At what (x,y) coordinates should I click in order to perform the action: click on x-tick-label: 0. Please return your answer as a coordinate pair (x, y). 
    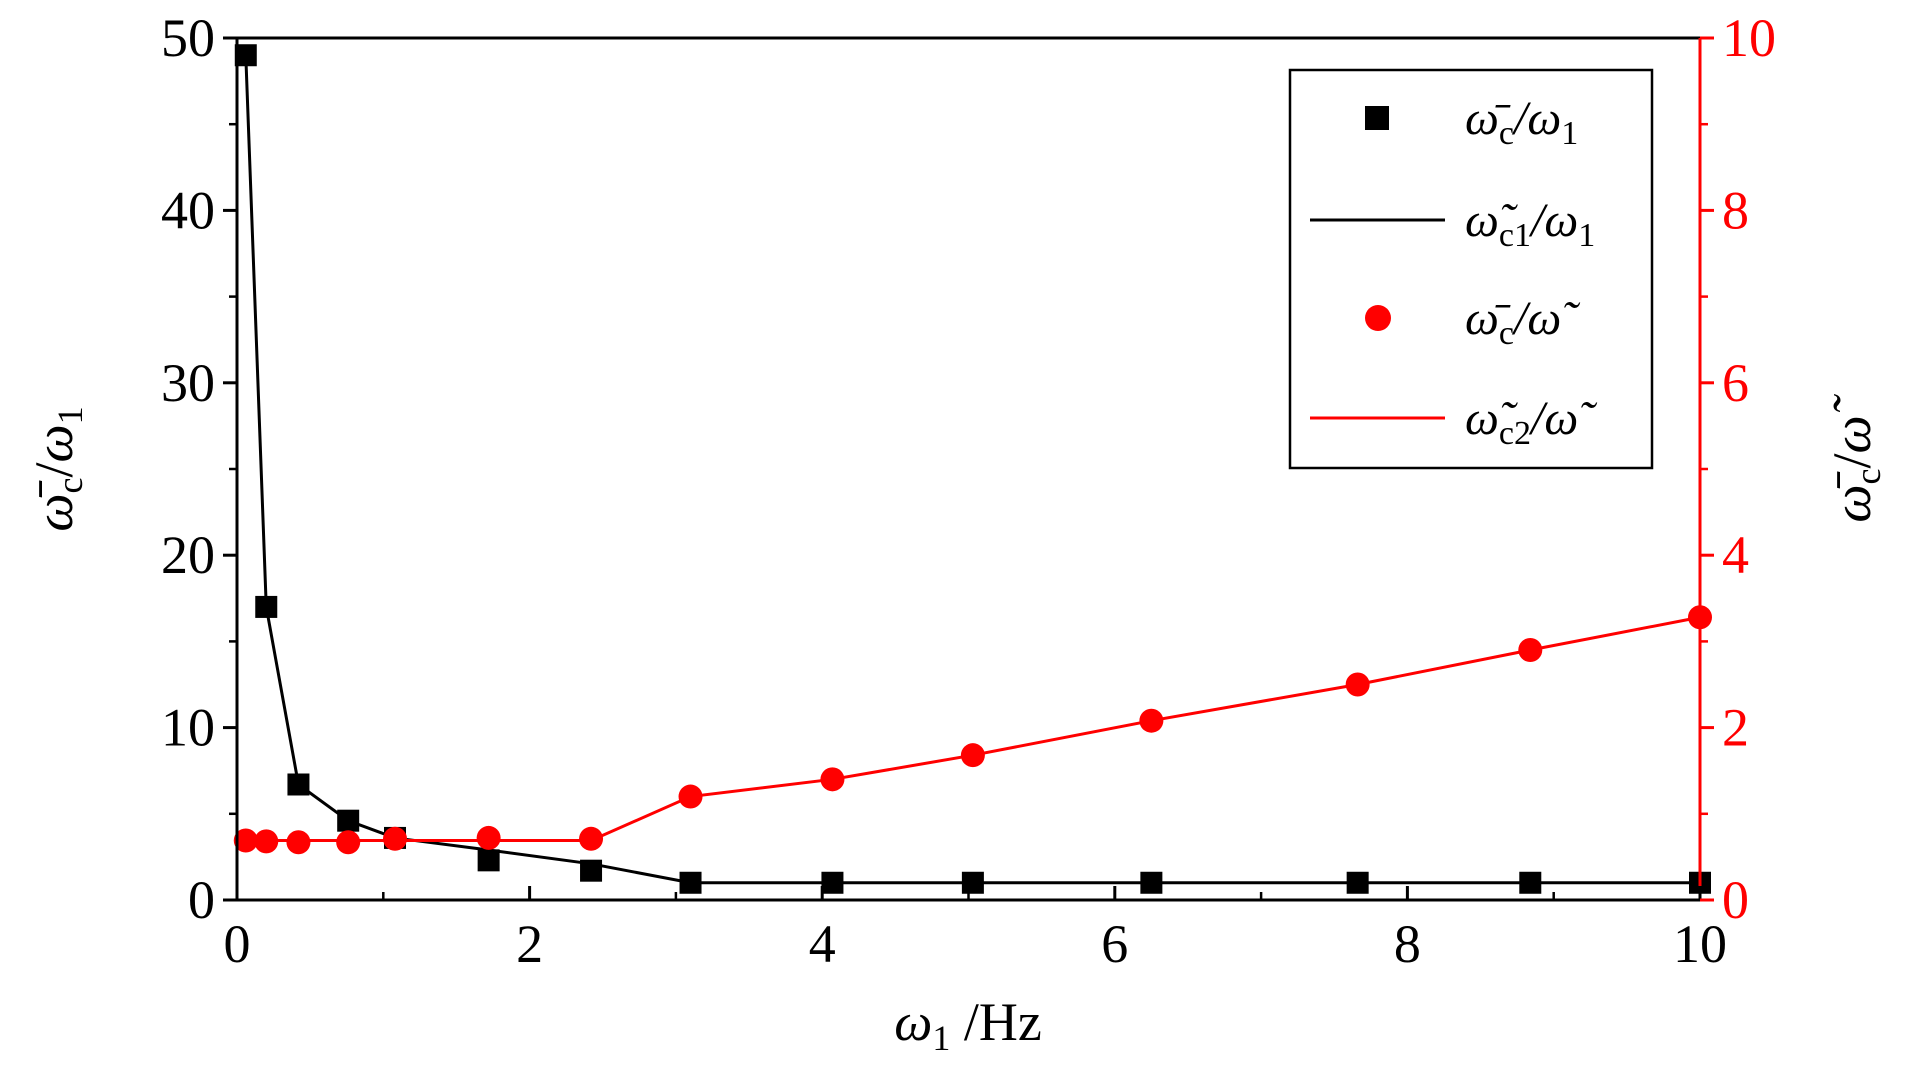
    Looking at the image, I should click on (237, 944).